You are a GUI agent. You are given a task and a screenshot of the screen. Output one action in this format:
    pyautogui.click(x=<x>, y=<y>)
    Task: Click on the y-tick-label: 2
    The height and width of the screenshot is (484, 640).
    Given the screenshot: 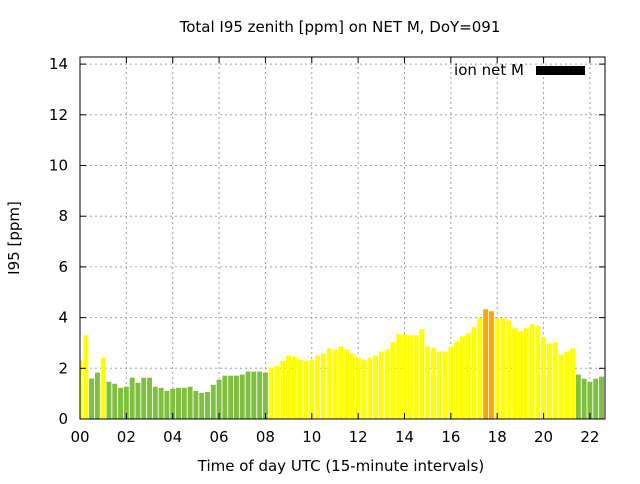 What is the action you would take?
    pyautogui.click(x=63, y=368)
    